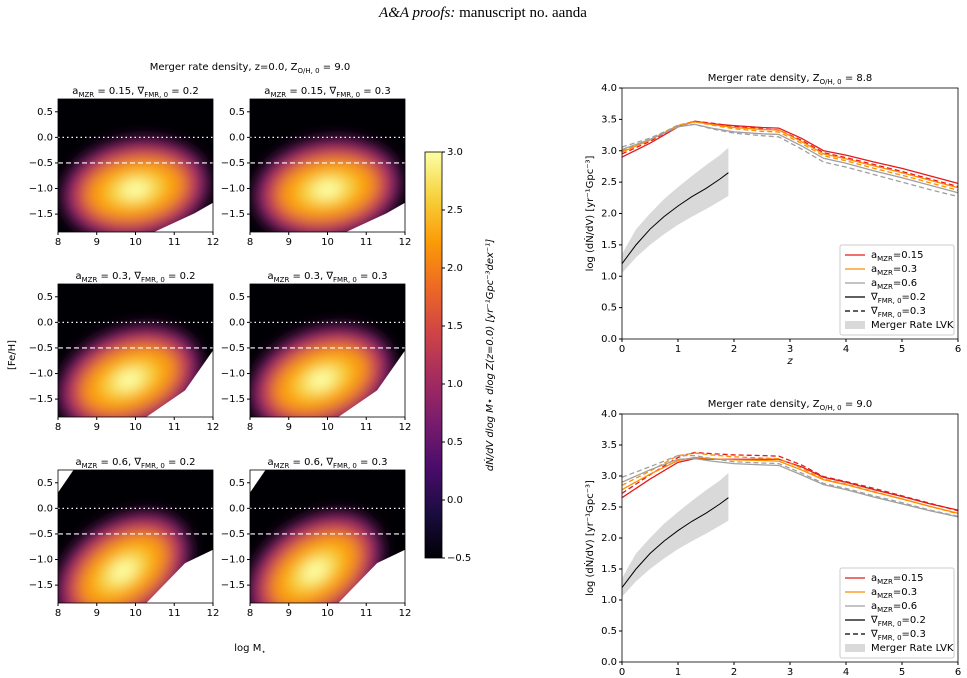 The image size is (967, 678). Describe the element at coordinates (898, 635) in the screenshot. I see `legend-label: ∇FMR, 0=0.3` at that location.